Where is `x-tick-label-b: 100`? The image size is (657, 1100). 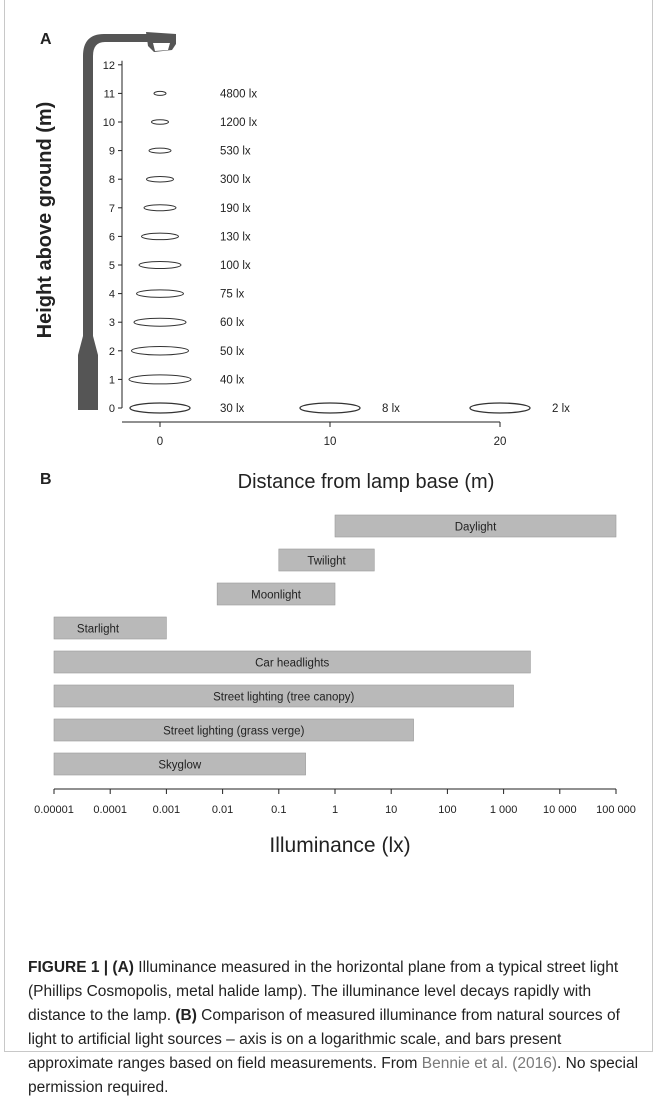
x-tick-label-b: 100 is located at coordinates (447, 810).